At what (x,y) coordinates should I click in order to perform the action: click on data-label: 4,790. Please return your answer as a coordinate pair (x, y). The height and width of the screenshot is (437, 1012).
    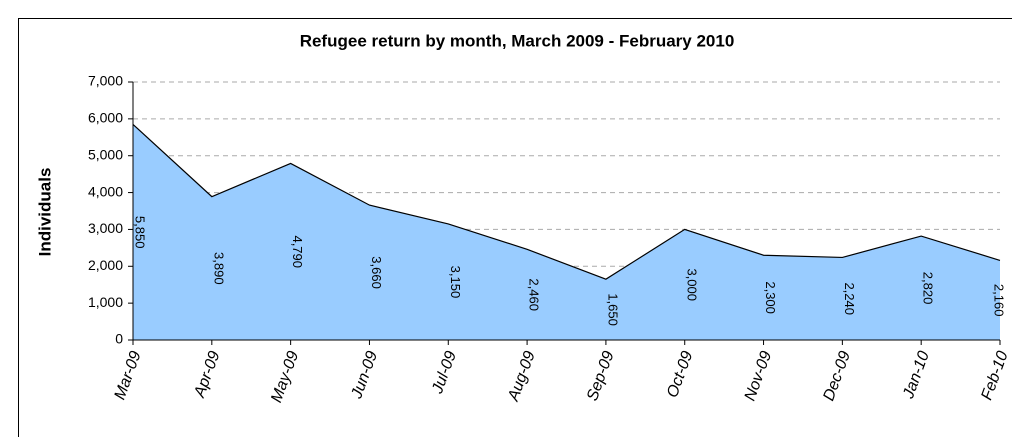
    Looking at the image, I should click on (297, 251).